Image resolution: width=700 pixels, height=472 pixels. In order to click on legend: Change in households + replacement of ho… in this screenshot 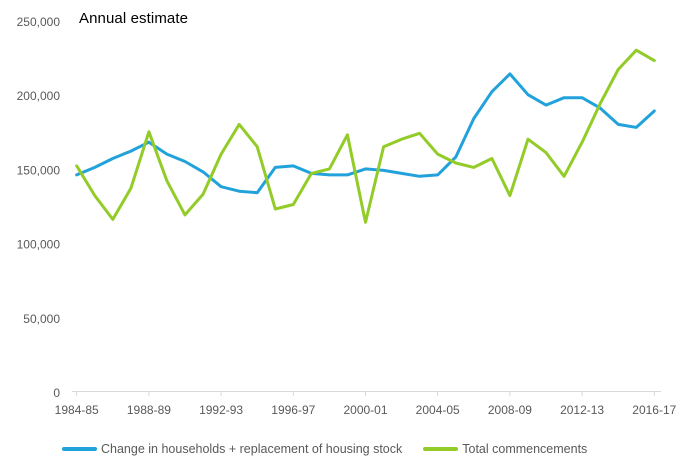, I will do `click(324, 449)`.